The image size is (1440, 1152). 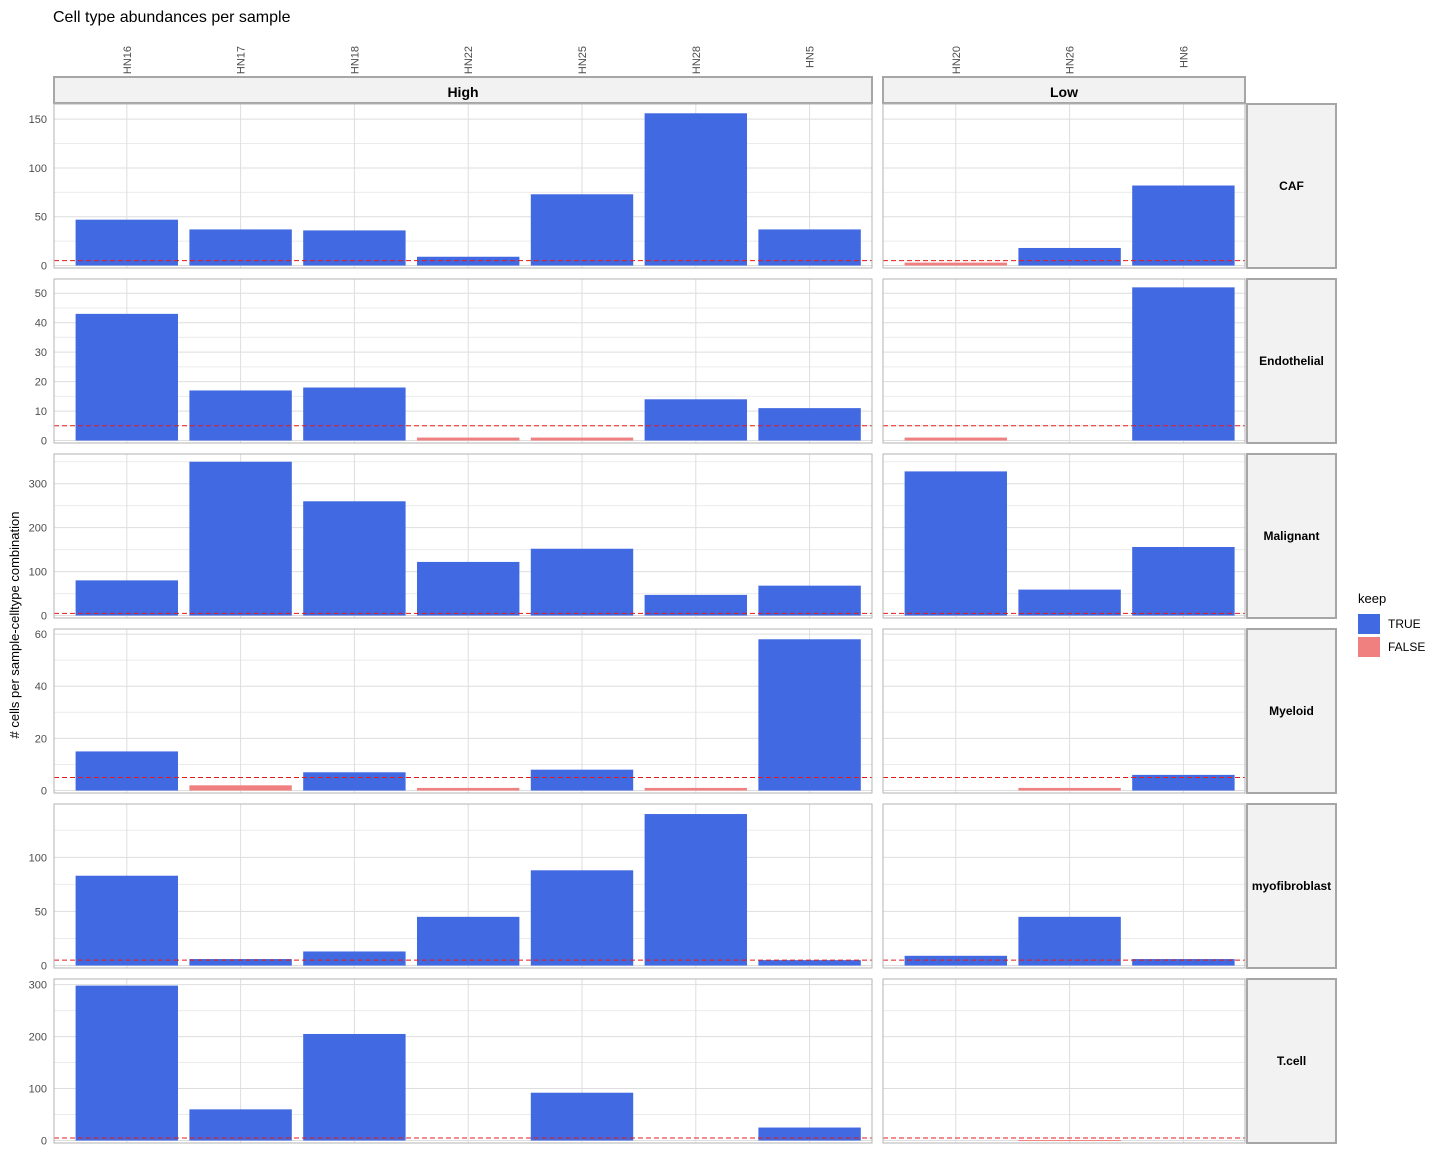 What do you see at coordinates (1183, 962) in the screenshot?
I see `bar-myofibroblast-hn6` at bounding box center [1183, 962].